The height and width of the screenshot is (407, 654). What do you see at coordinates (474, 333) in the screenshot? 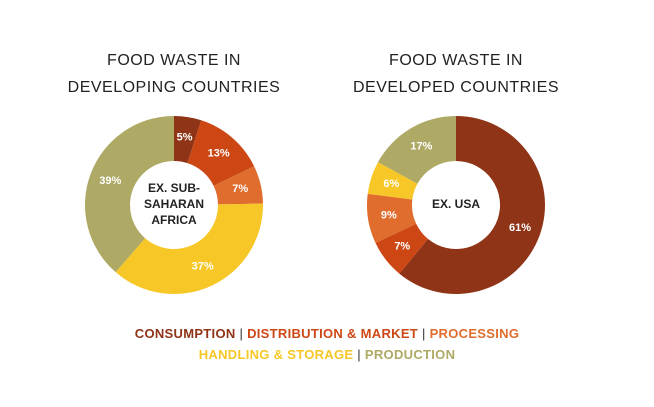
I see `legend-item-processing: PROCESSING` at bounding box center [474, 333].